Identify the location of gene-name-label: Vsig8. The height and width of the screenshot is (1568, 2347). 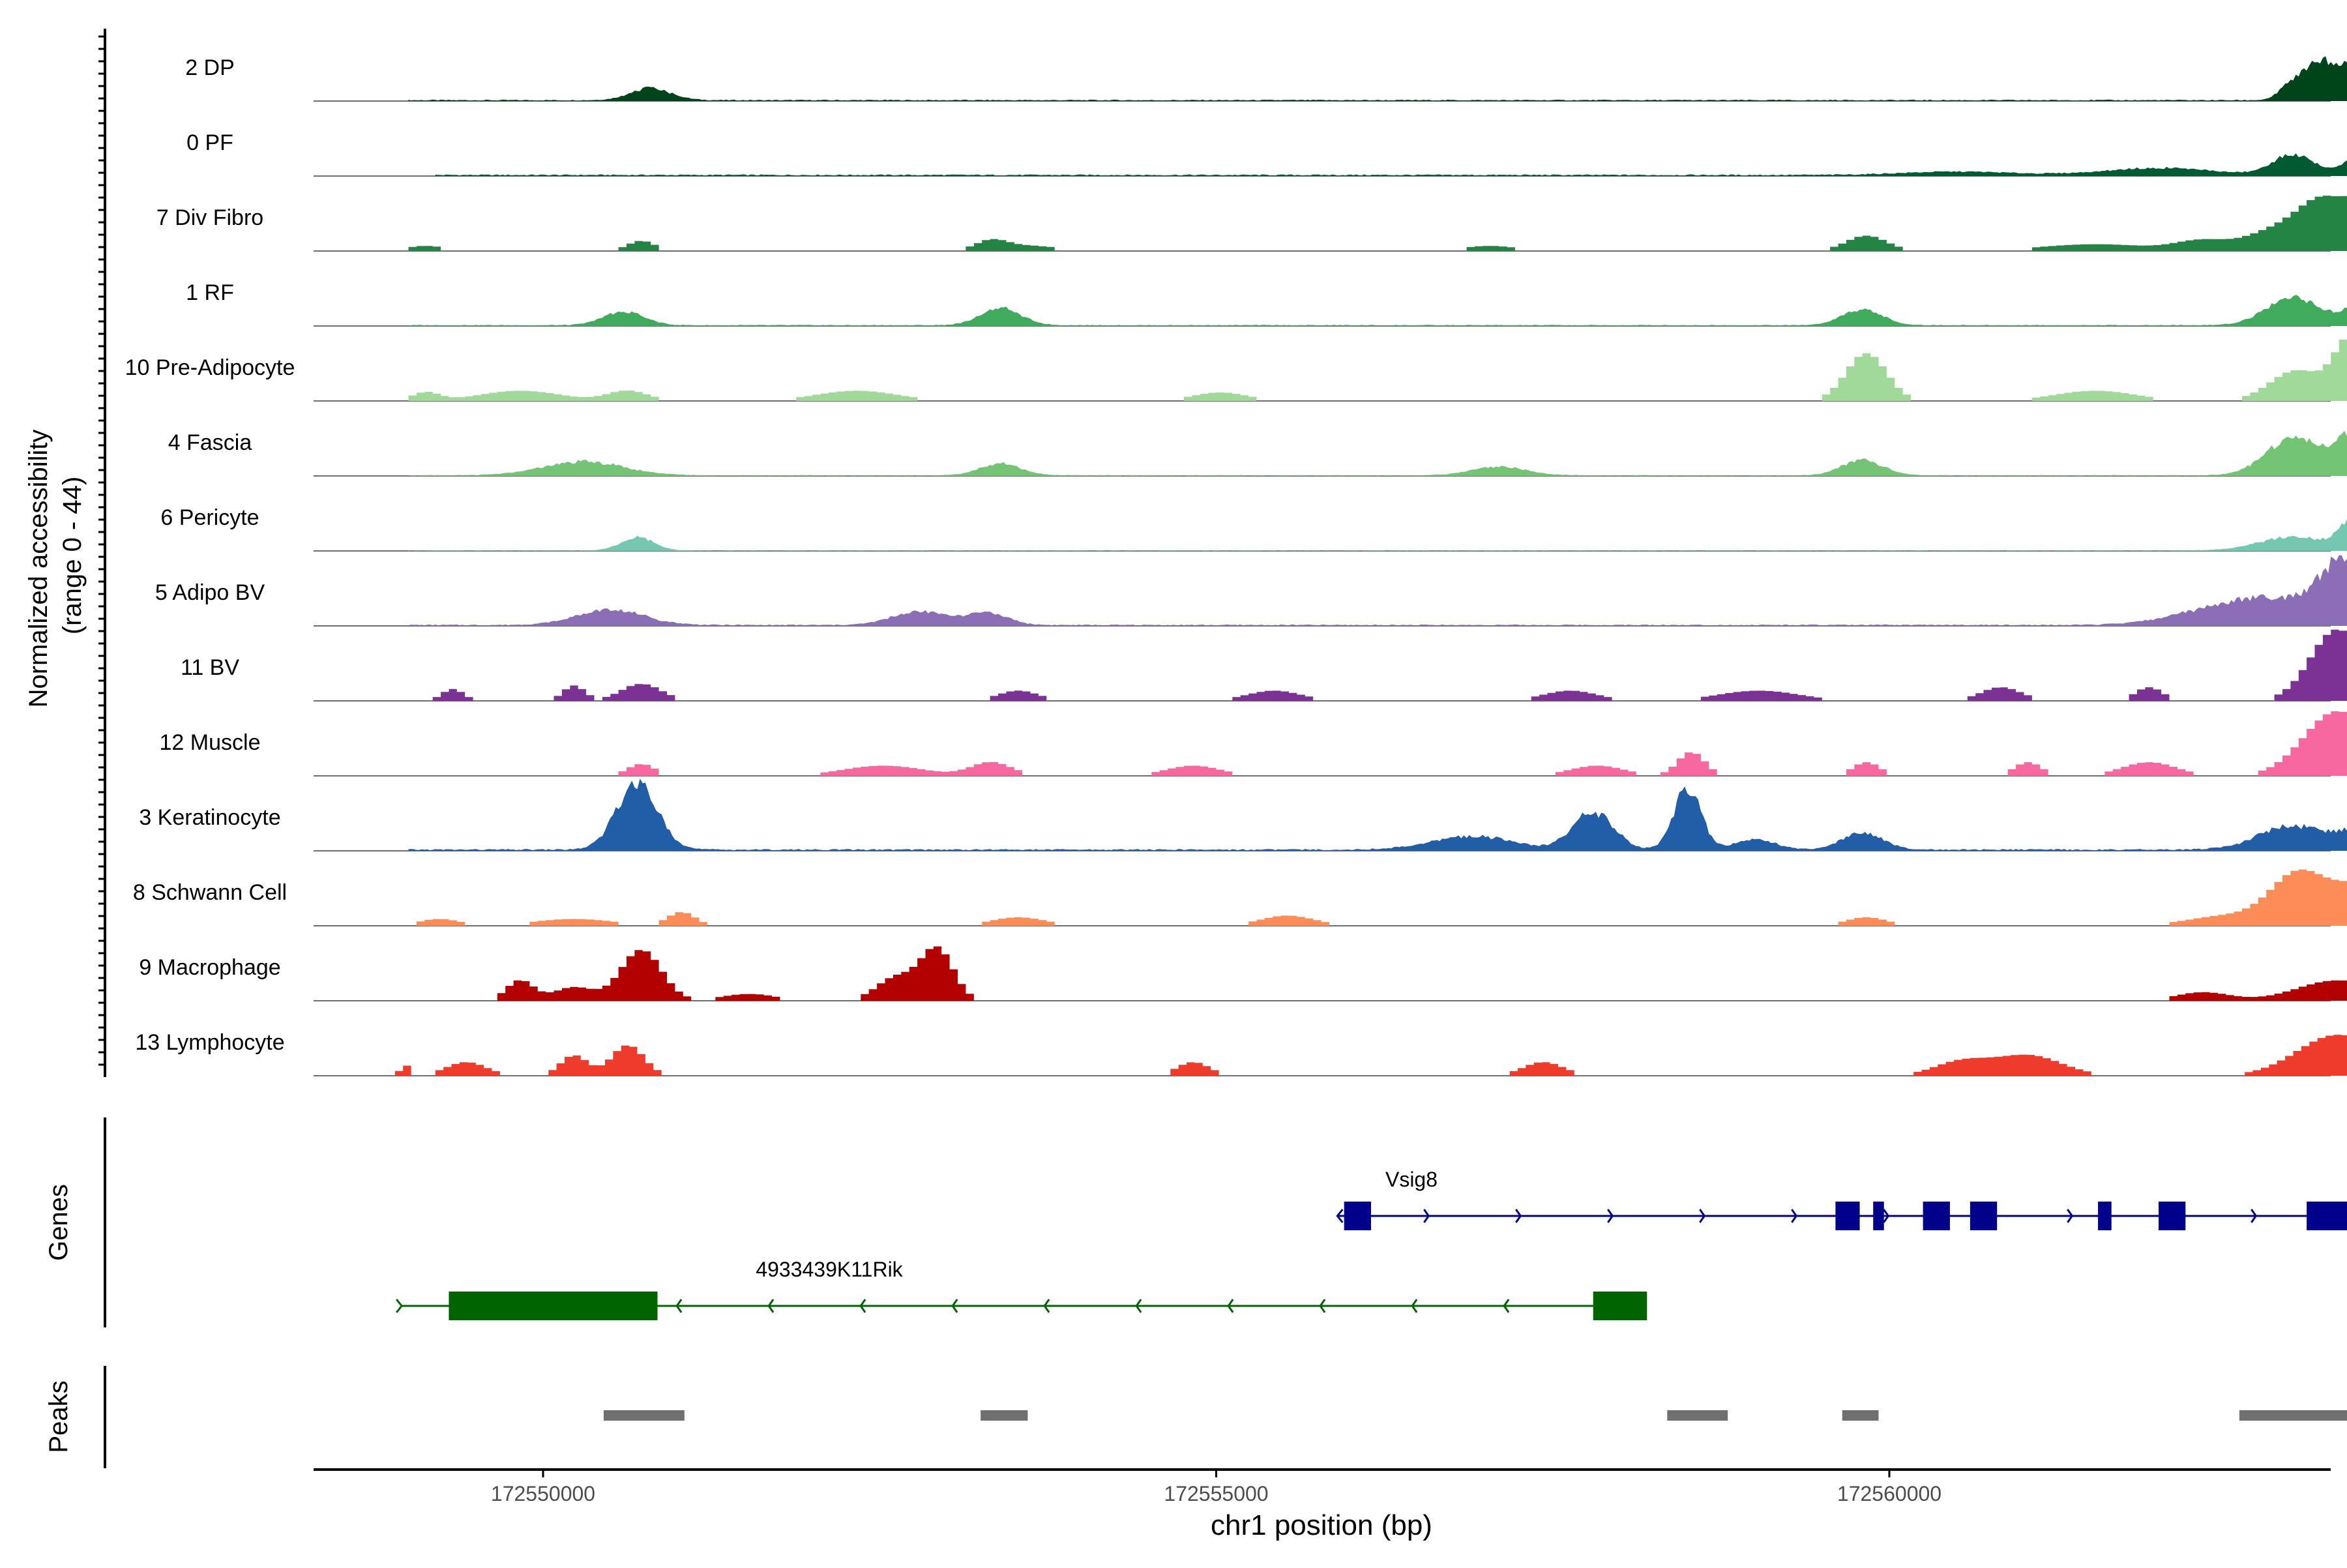
(1411, 1180).